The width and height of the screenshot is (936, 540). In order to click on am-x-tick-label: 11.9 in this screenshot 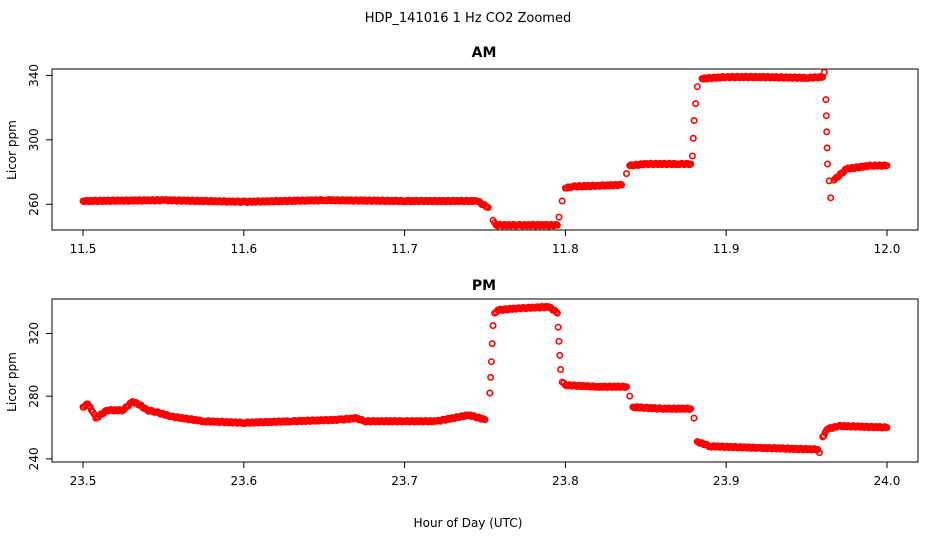, I will do `click(726, 249)`.